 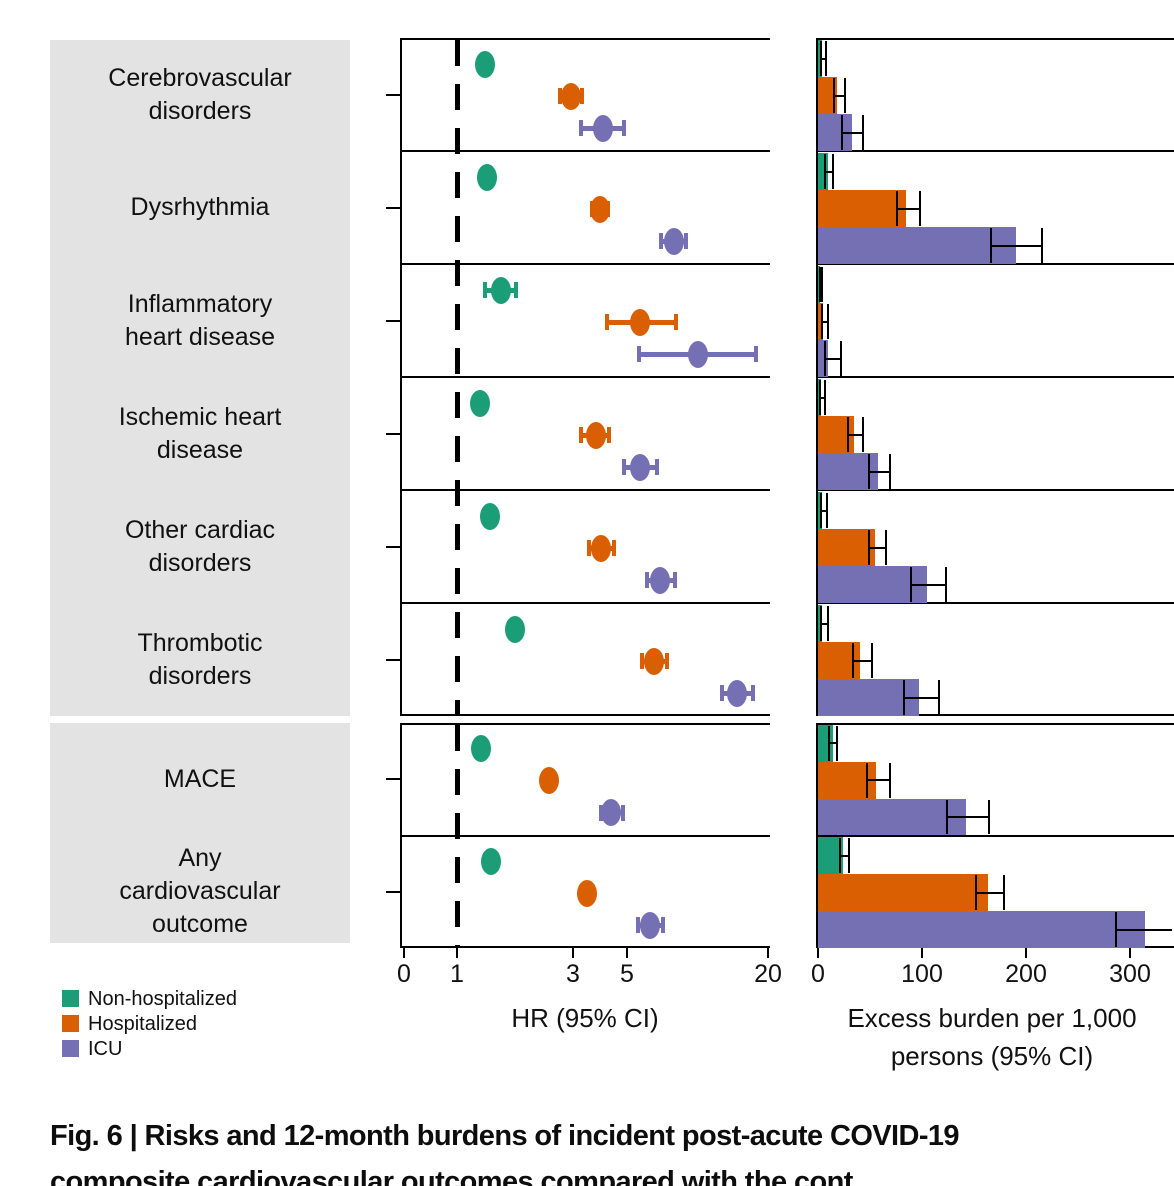 What do you see at coordinates (177, 1024) in the screenshot?
I see `legend-item-hospitalized: Hospitalized` at bounding box center [177, 1024].